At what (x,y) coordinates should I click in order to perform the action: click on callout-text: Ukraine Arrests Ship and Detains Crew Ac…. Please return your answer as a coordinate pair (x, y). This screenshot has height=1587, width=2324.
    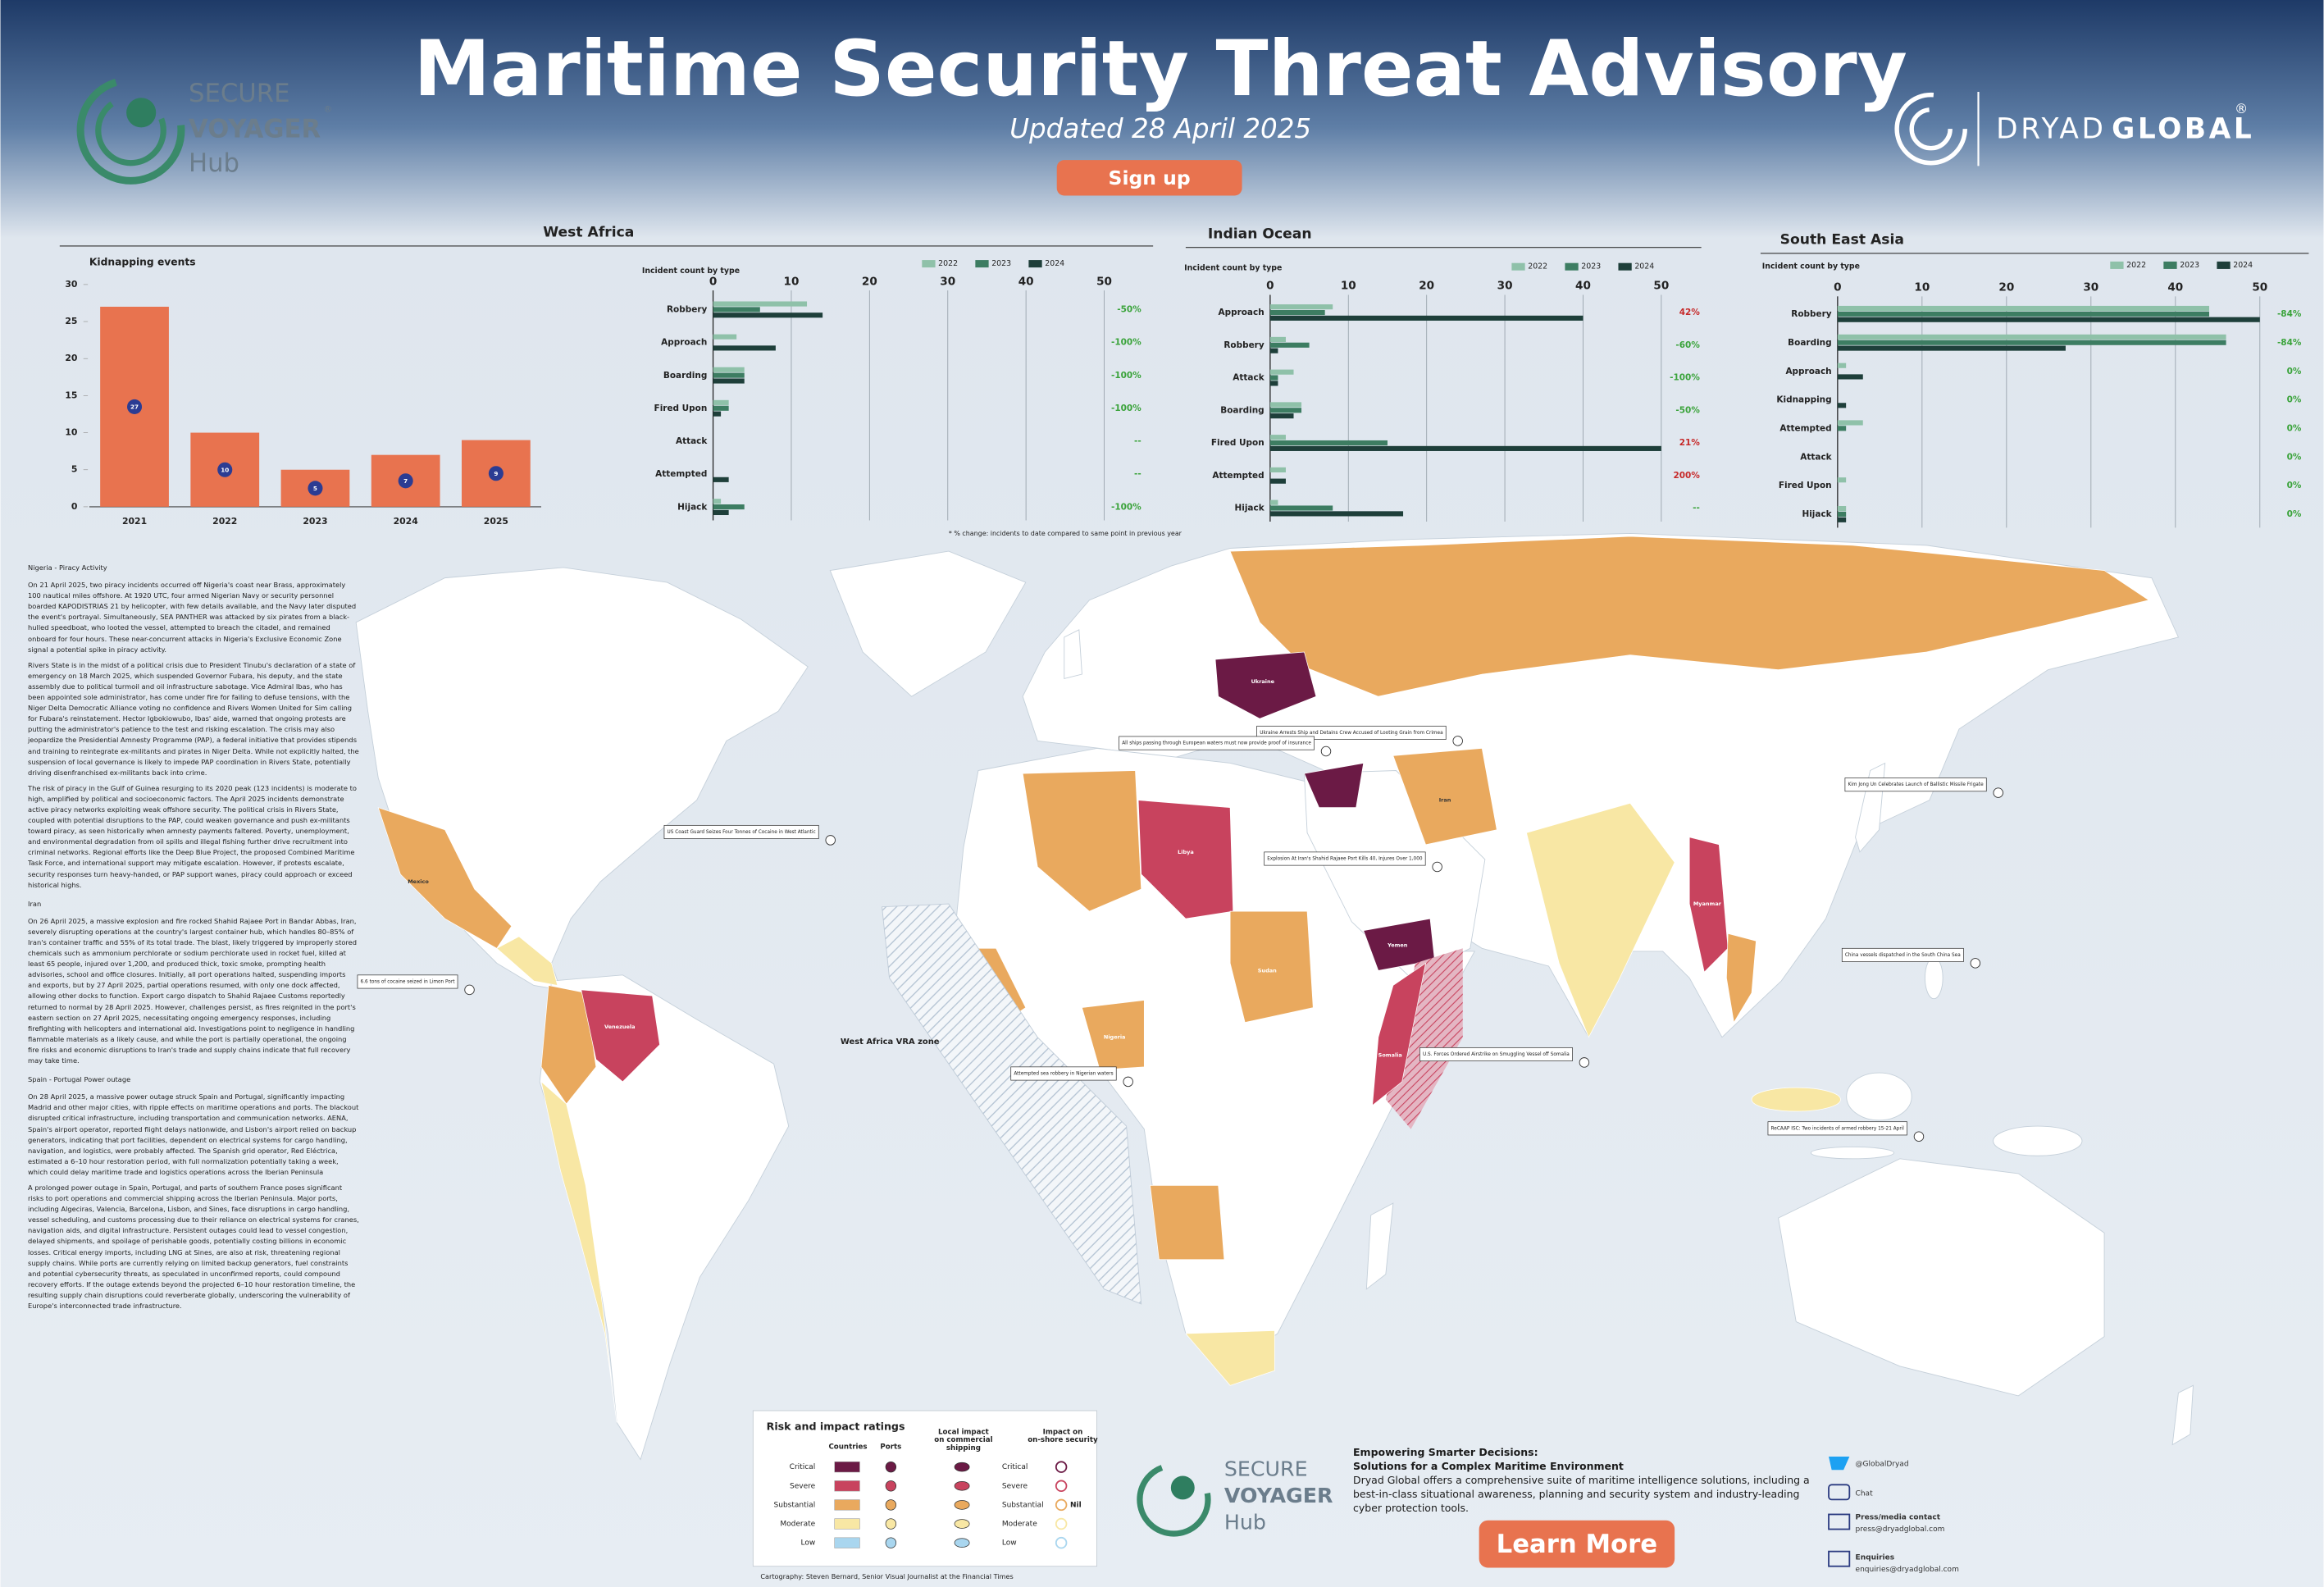
    Looking at the image, I should click on (1351, 733).